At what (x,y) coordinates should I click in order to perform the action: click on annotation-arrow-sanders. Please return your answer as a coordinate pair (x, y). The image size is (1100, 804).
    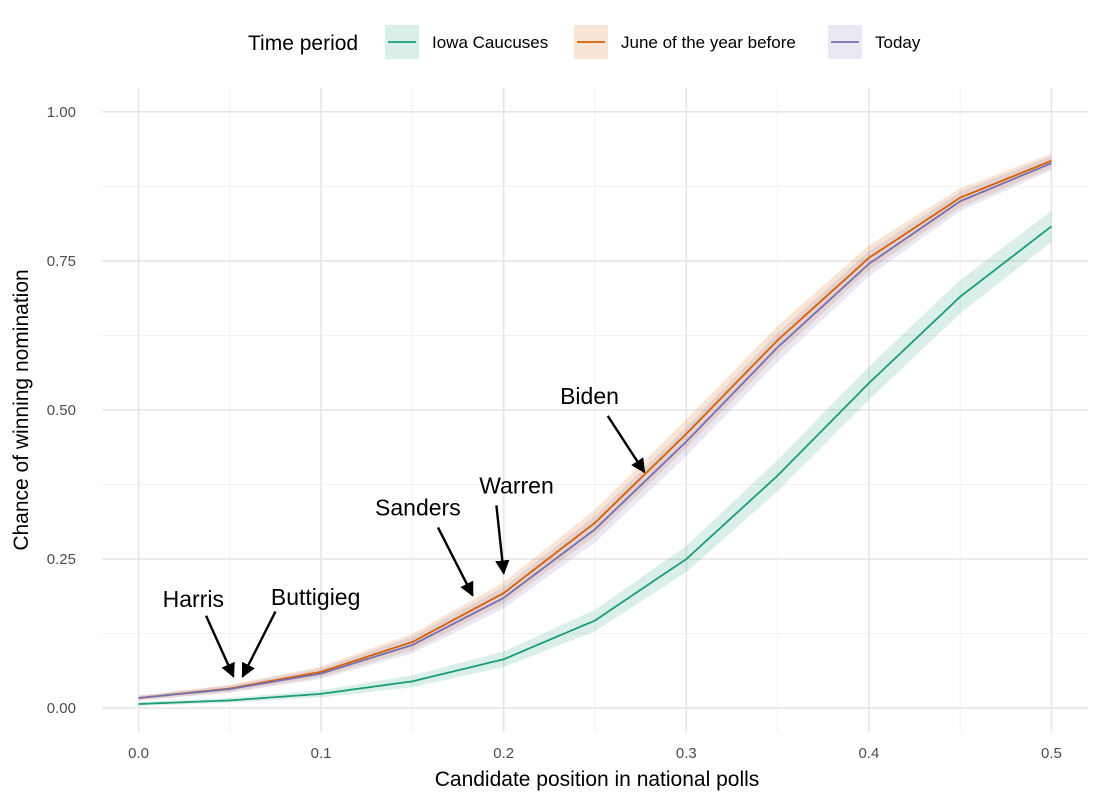
    Looking at the image, I should click on (455, 561).